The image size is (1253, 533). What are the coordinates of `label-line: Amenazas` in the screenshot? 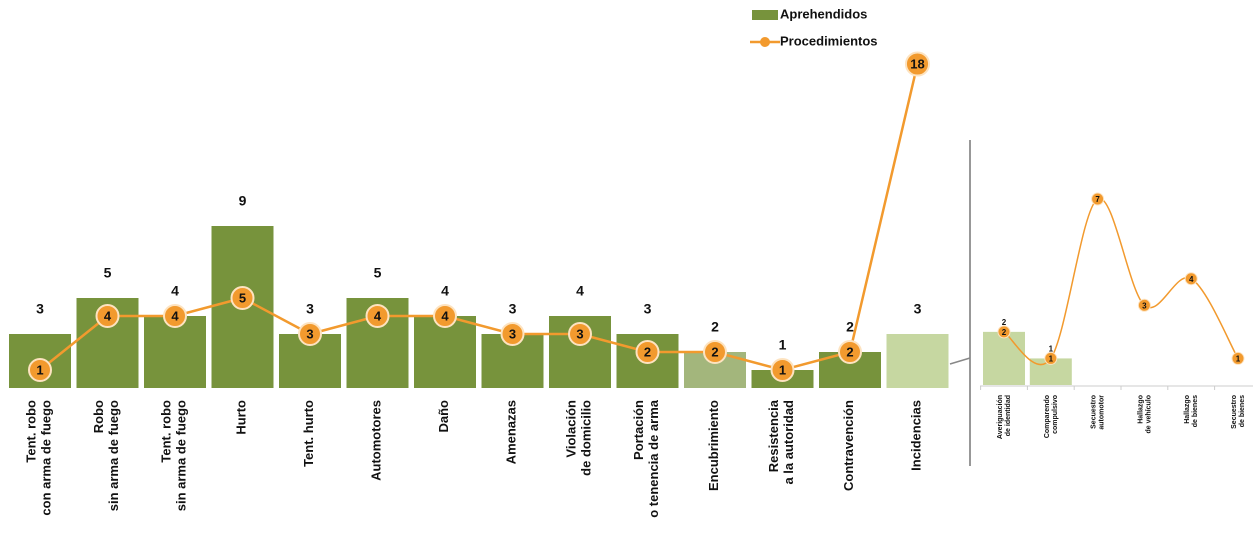 It's located at (511, 432).